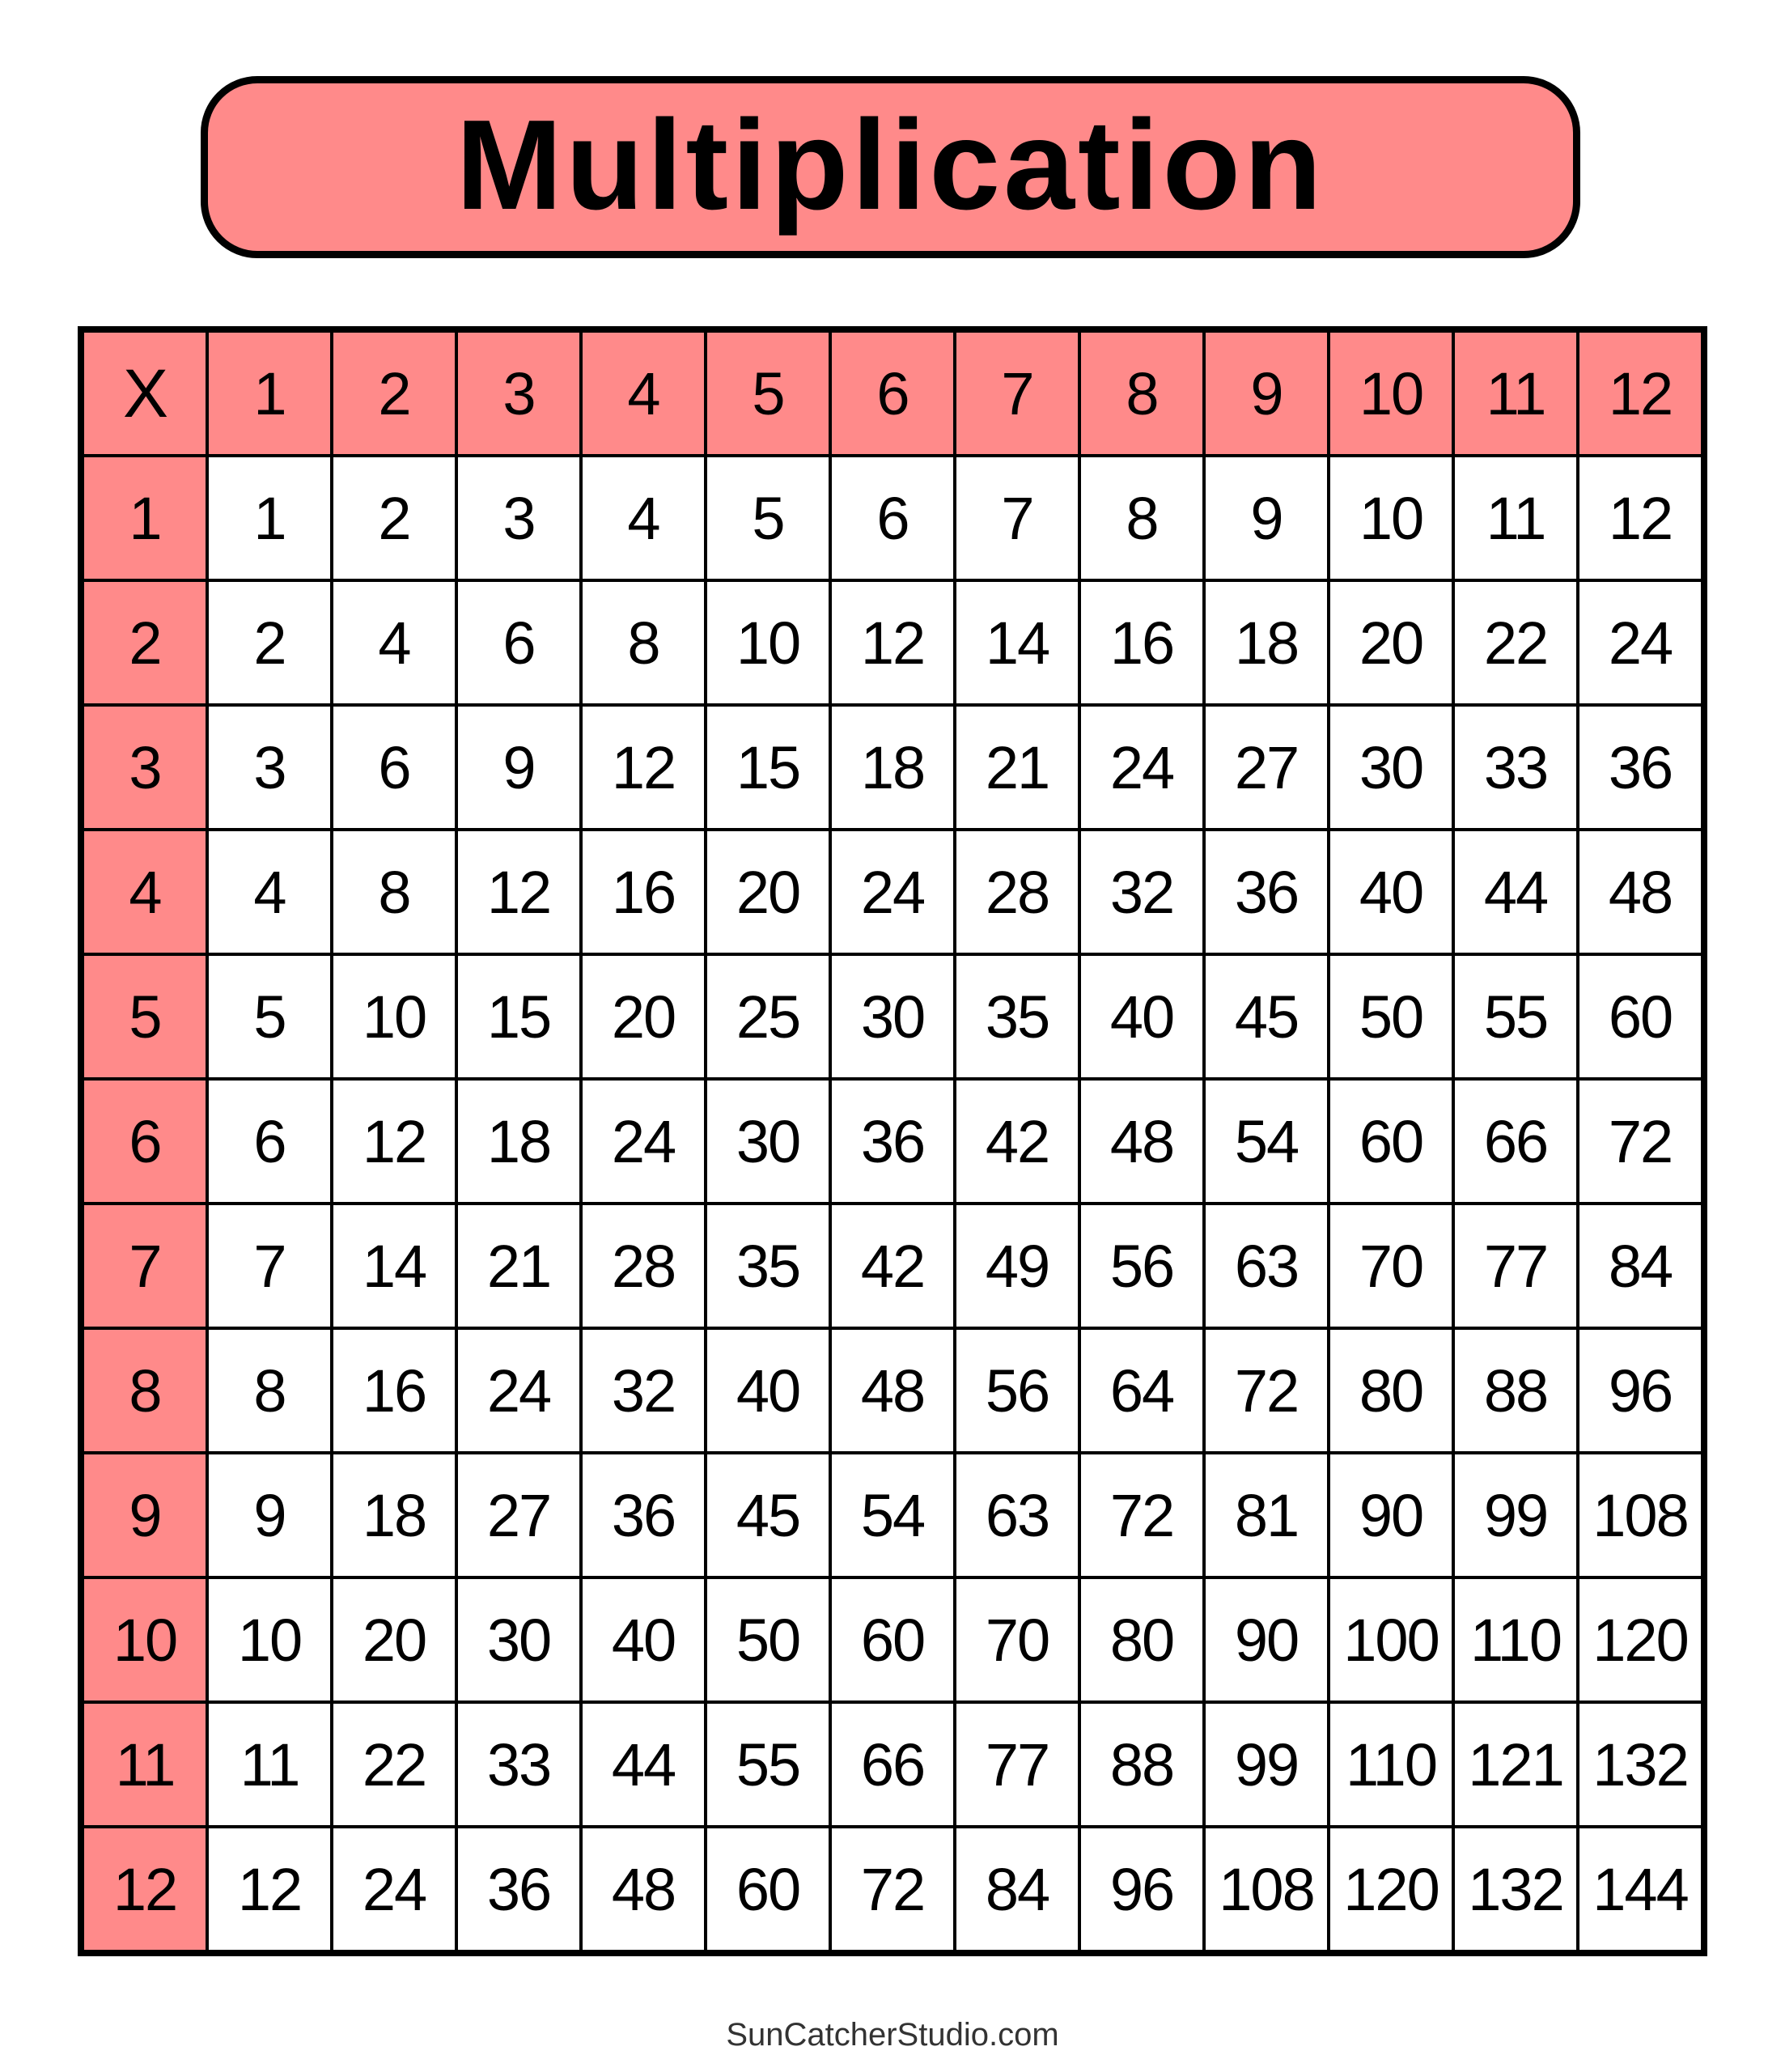 Image resolution: width=1785 pixels, height=2072 pixels. What do you see at coordinates (144, 892) in the screenshot?
I see `row-header: 4` at bounding box center [144, 892].